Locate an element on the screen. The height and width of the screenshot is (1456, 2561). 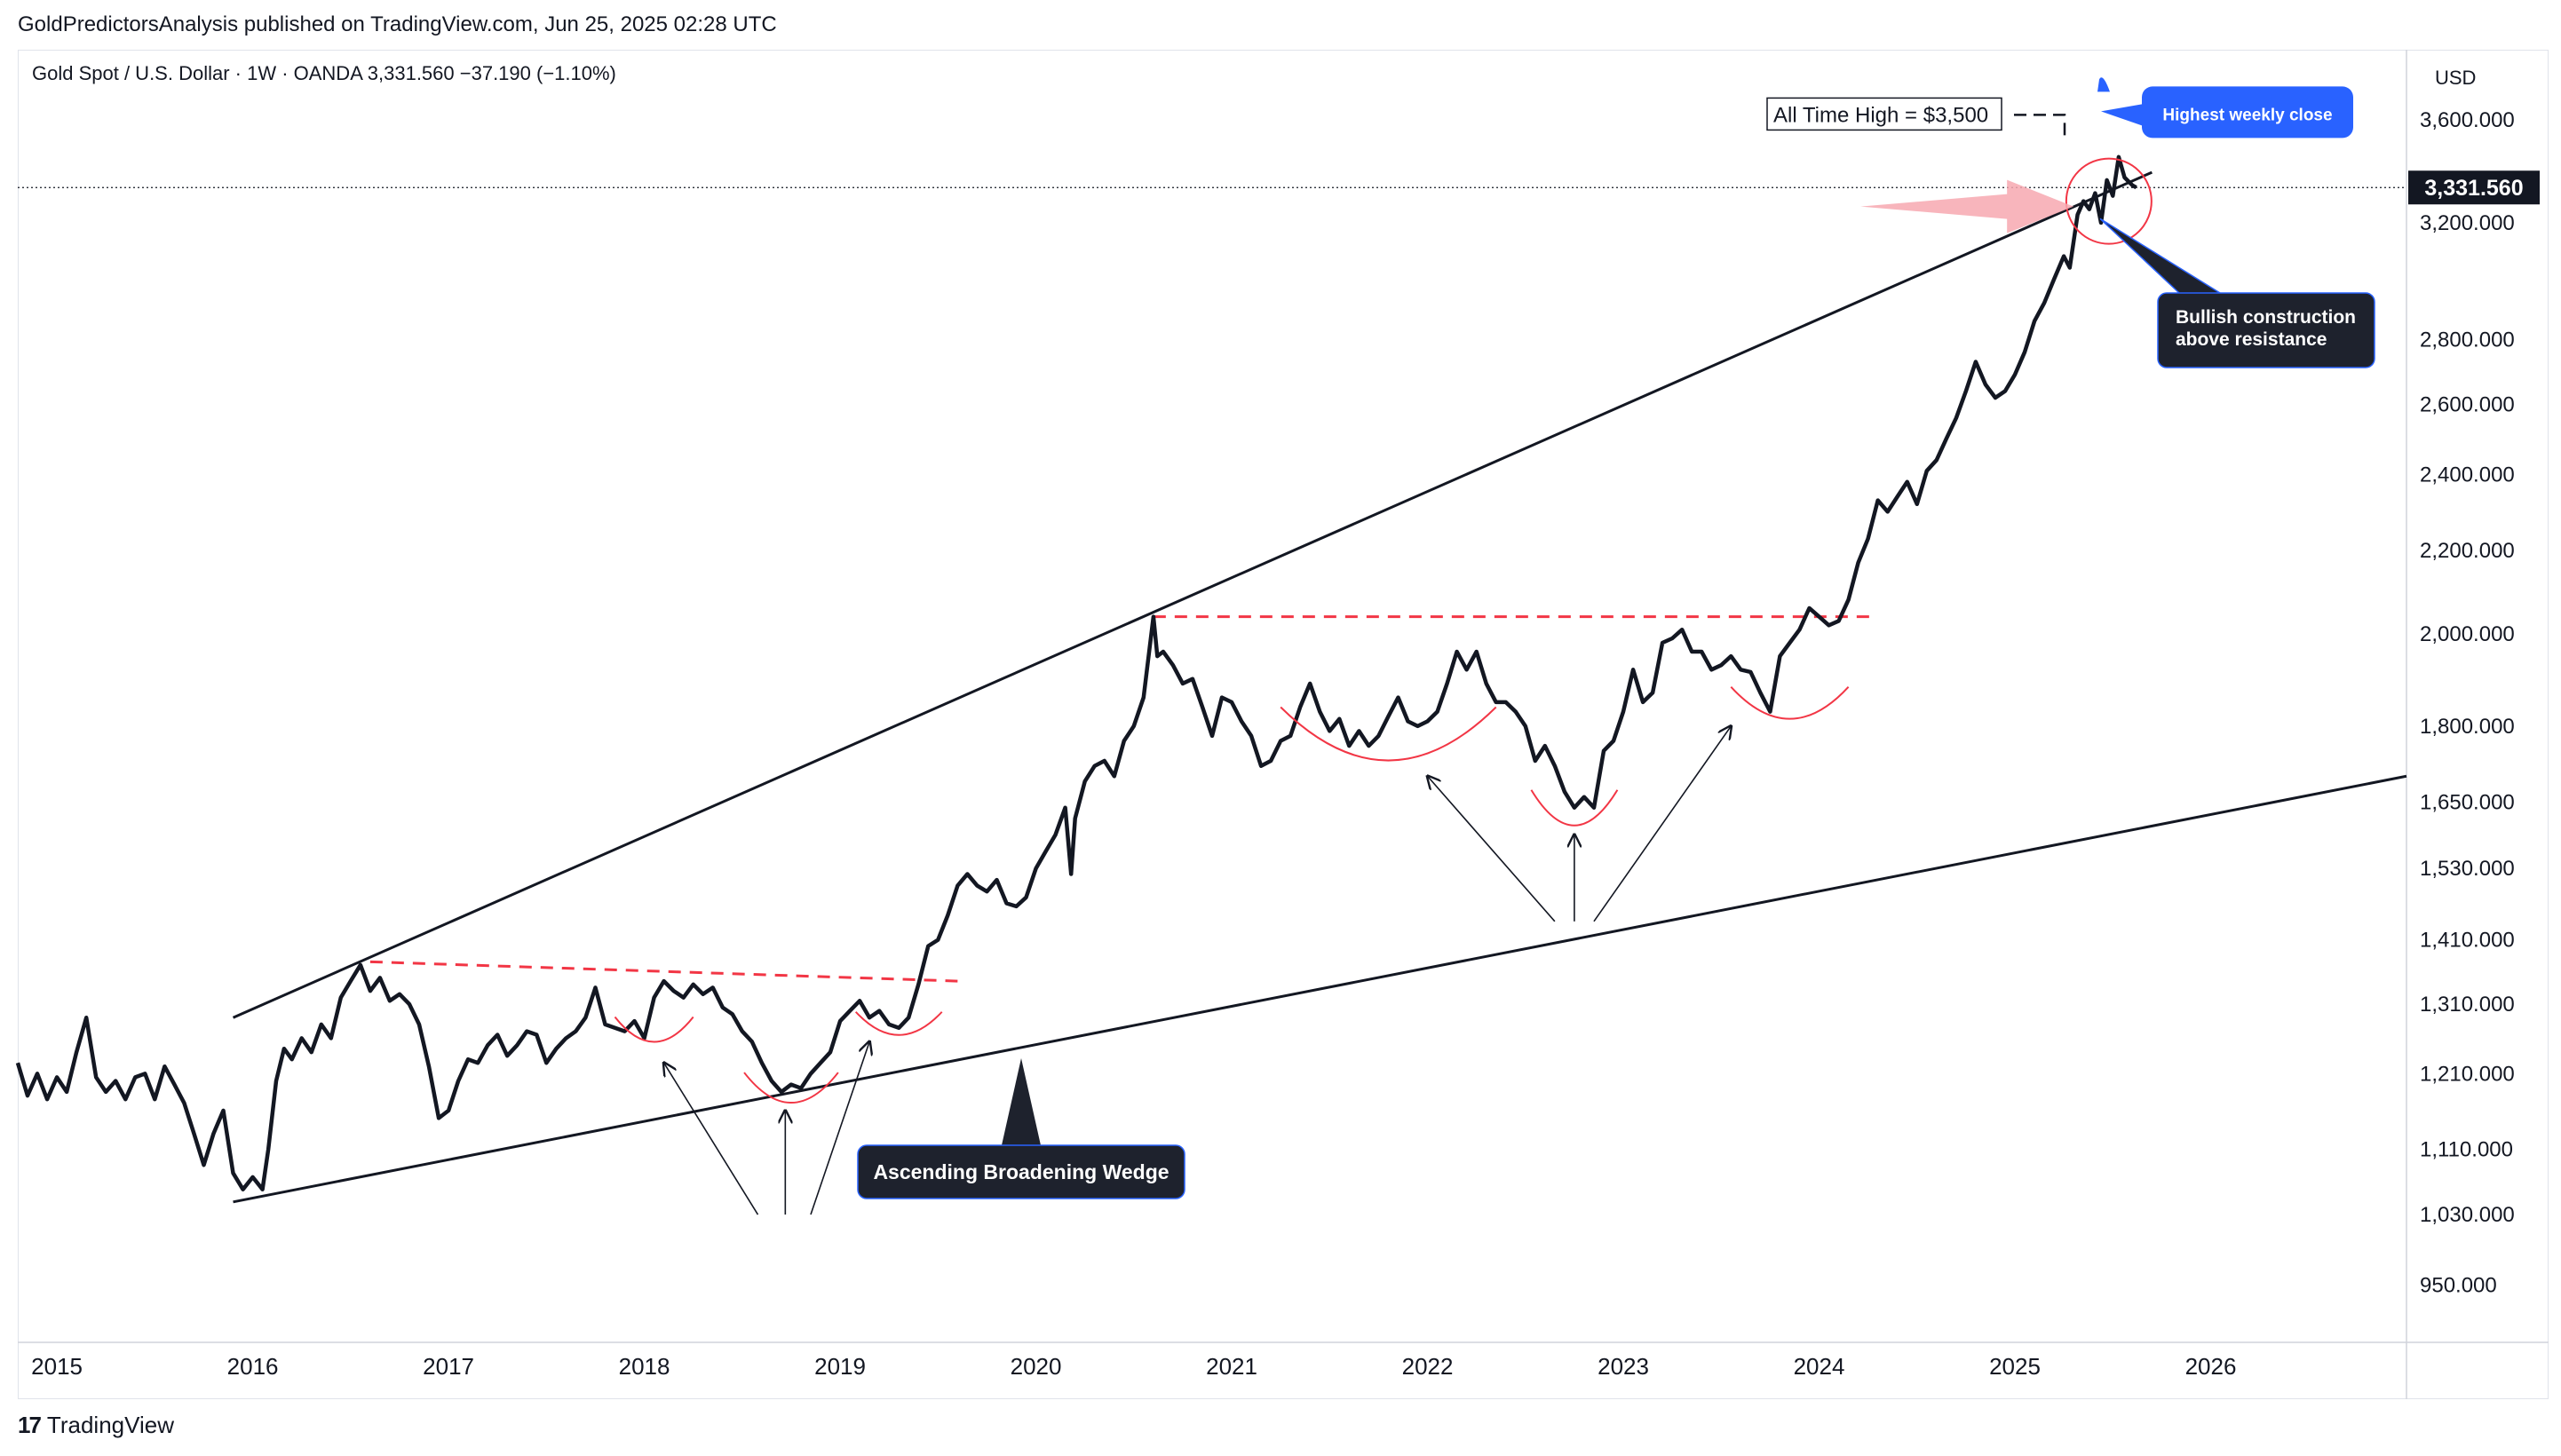
x-tick-label: 2020 is located at coordinates (1036, 1366).